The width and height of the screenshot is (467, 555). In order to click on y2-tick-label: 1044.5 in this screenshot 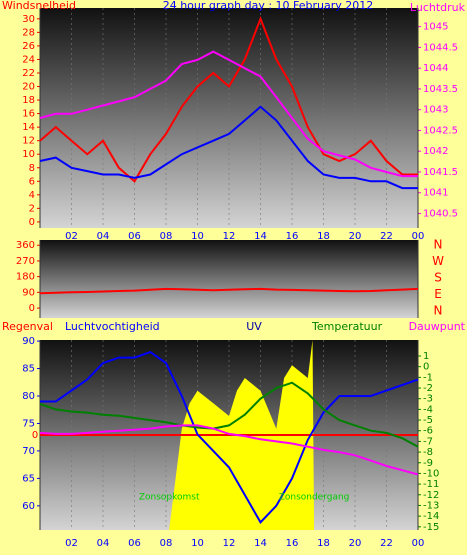, I will do `click(440, 47)`.